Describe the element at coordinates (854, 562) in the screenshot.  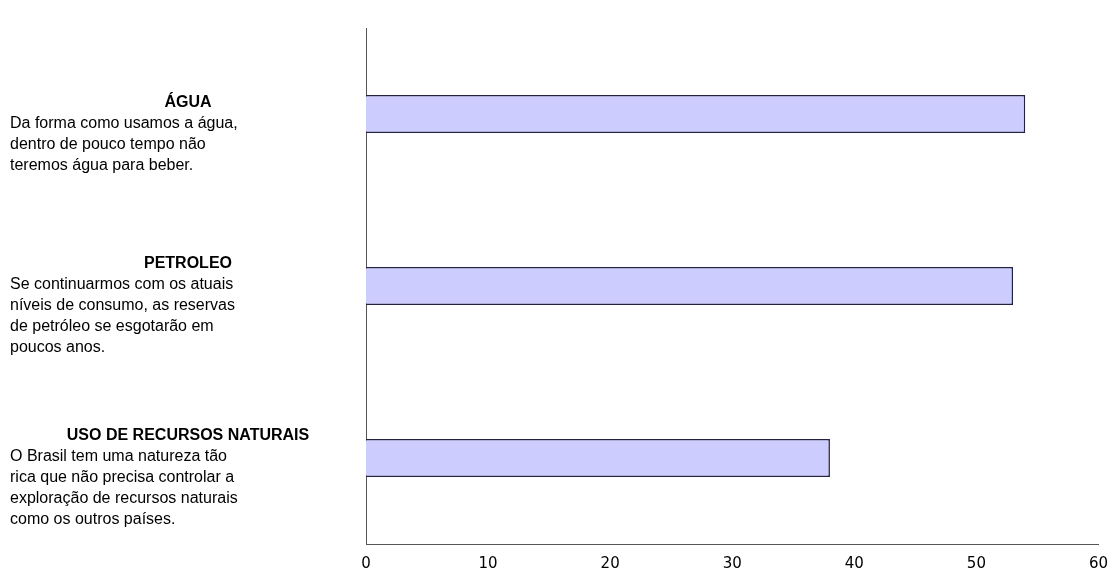
I see `x-tick-label: 40` at that location.